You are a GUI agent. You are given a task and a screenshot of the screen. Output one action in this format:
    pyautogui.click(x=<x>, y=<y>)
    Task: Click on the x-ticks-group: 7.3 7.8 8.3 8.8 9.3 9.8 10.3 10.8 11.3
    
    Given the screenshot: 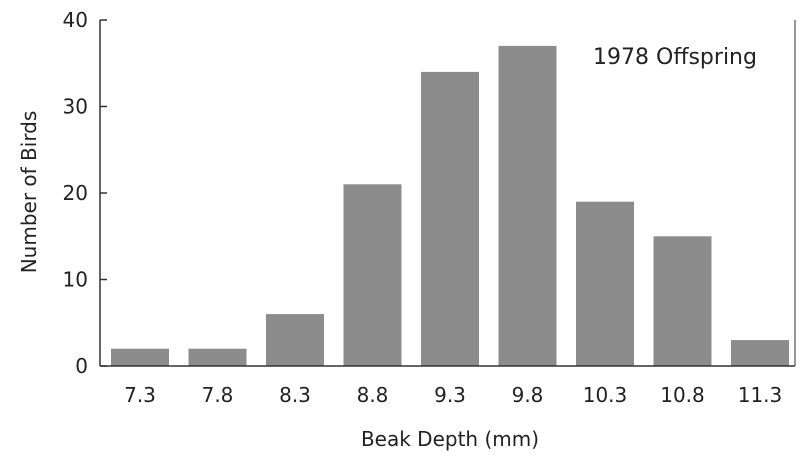 What is the action you would take?
    pyautogui.click(x=453, y=395)
    